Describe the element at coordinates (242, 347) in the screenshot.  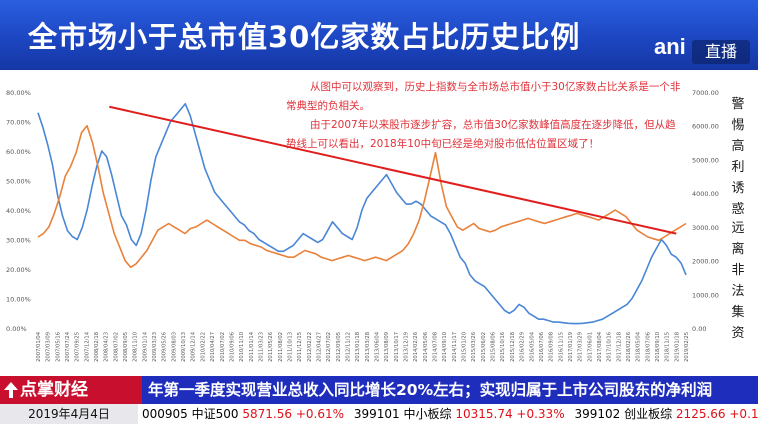
I see `x-axis-tick-label: 2010/11/10` at that location.